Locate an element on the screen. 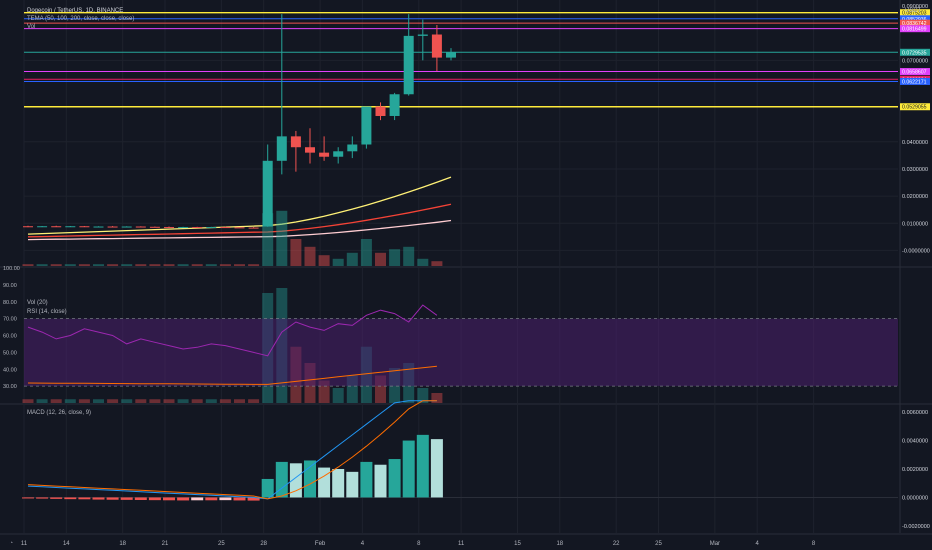 This screenshot has height=550, width=932. macd-tick-label: 0.0060000 is located at coordinates (915, 413).